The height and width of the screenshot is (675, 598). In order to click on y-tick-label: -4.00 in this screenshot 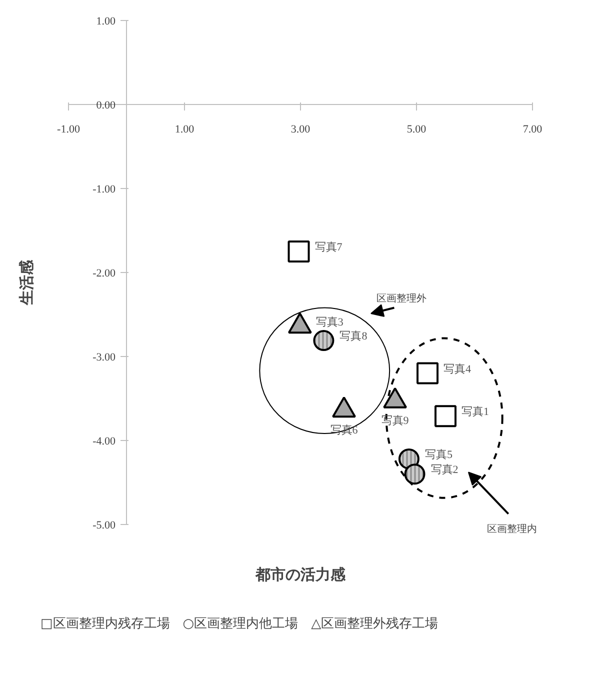, I will do `click(104, 442)`.